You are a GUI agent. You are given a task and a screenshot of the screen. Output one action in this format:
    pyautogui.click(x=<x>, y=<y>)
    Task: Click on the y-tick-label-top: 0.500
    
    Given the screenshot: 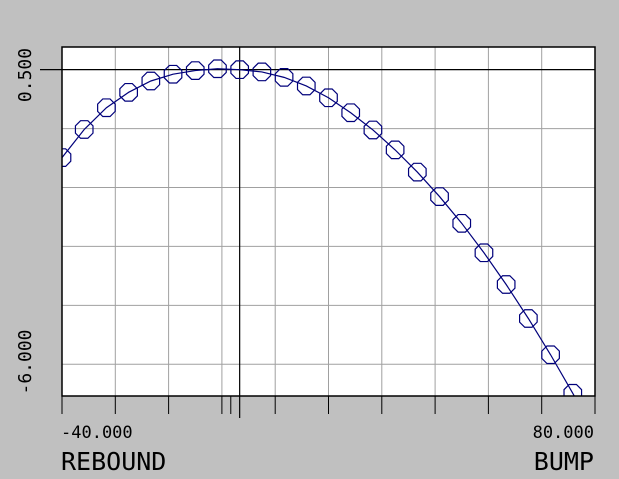 What is the action you would take?
    pyautogui.click(x=25, y=75)
    